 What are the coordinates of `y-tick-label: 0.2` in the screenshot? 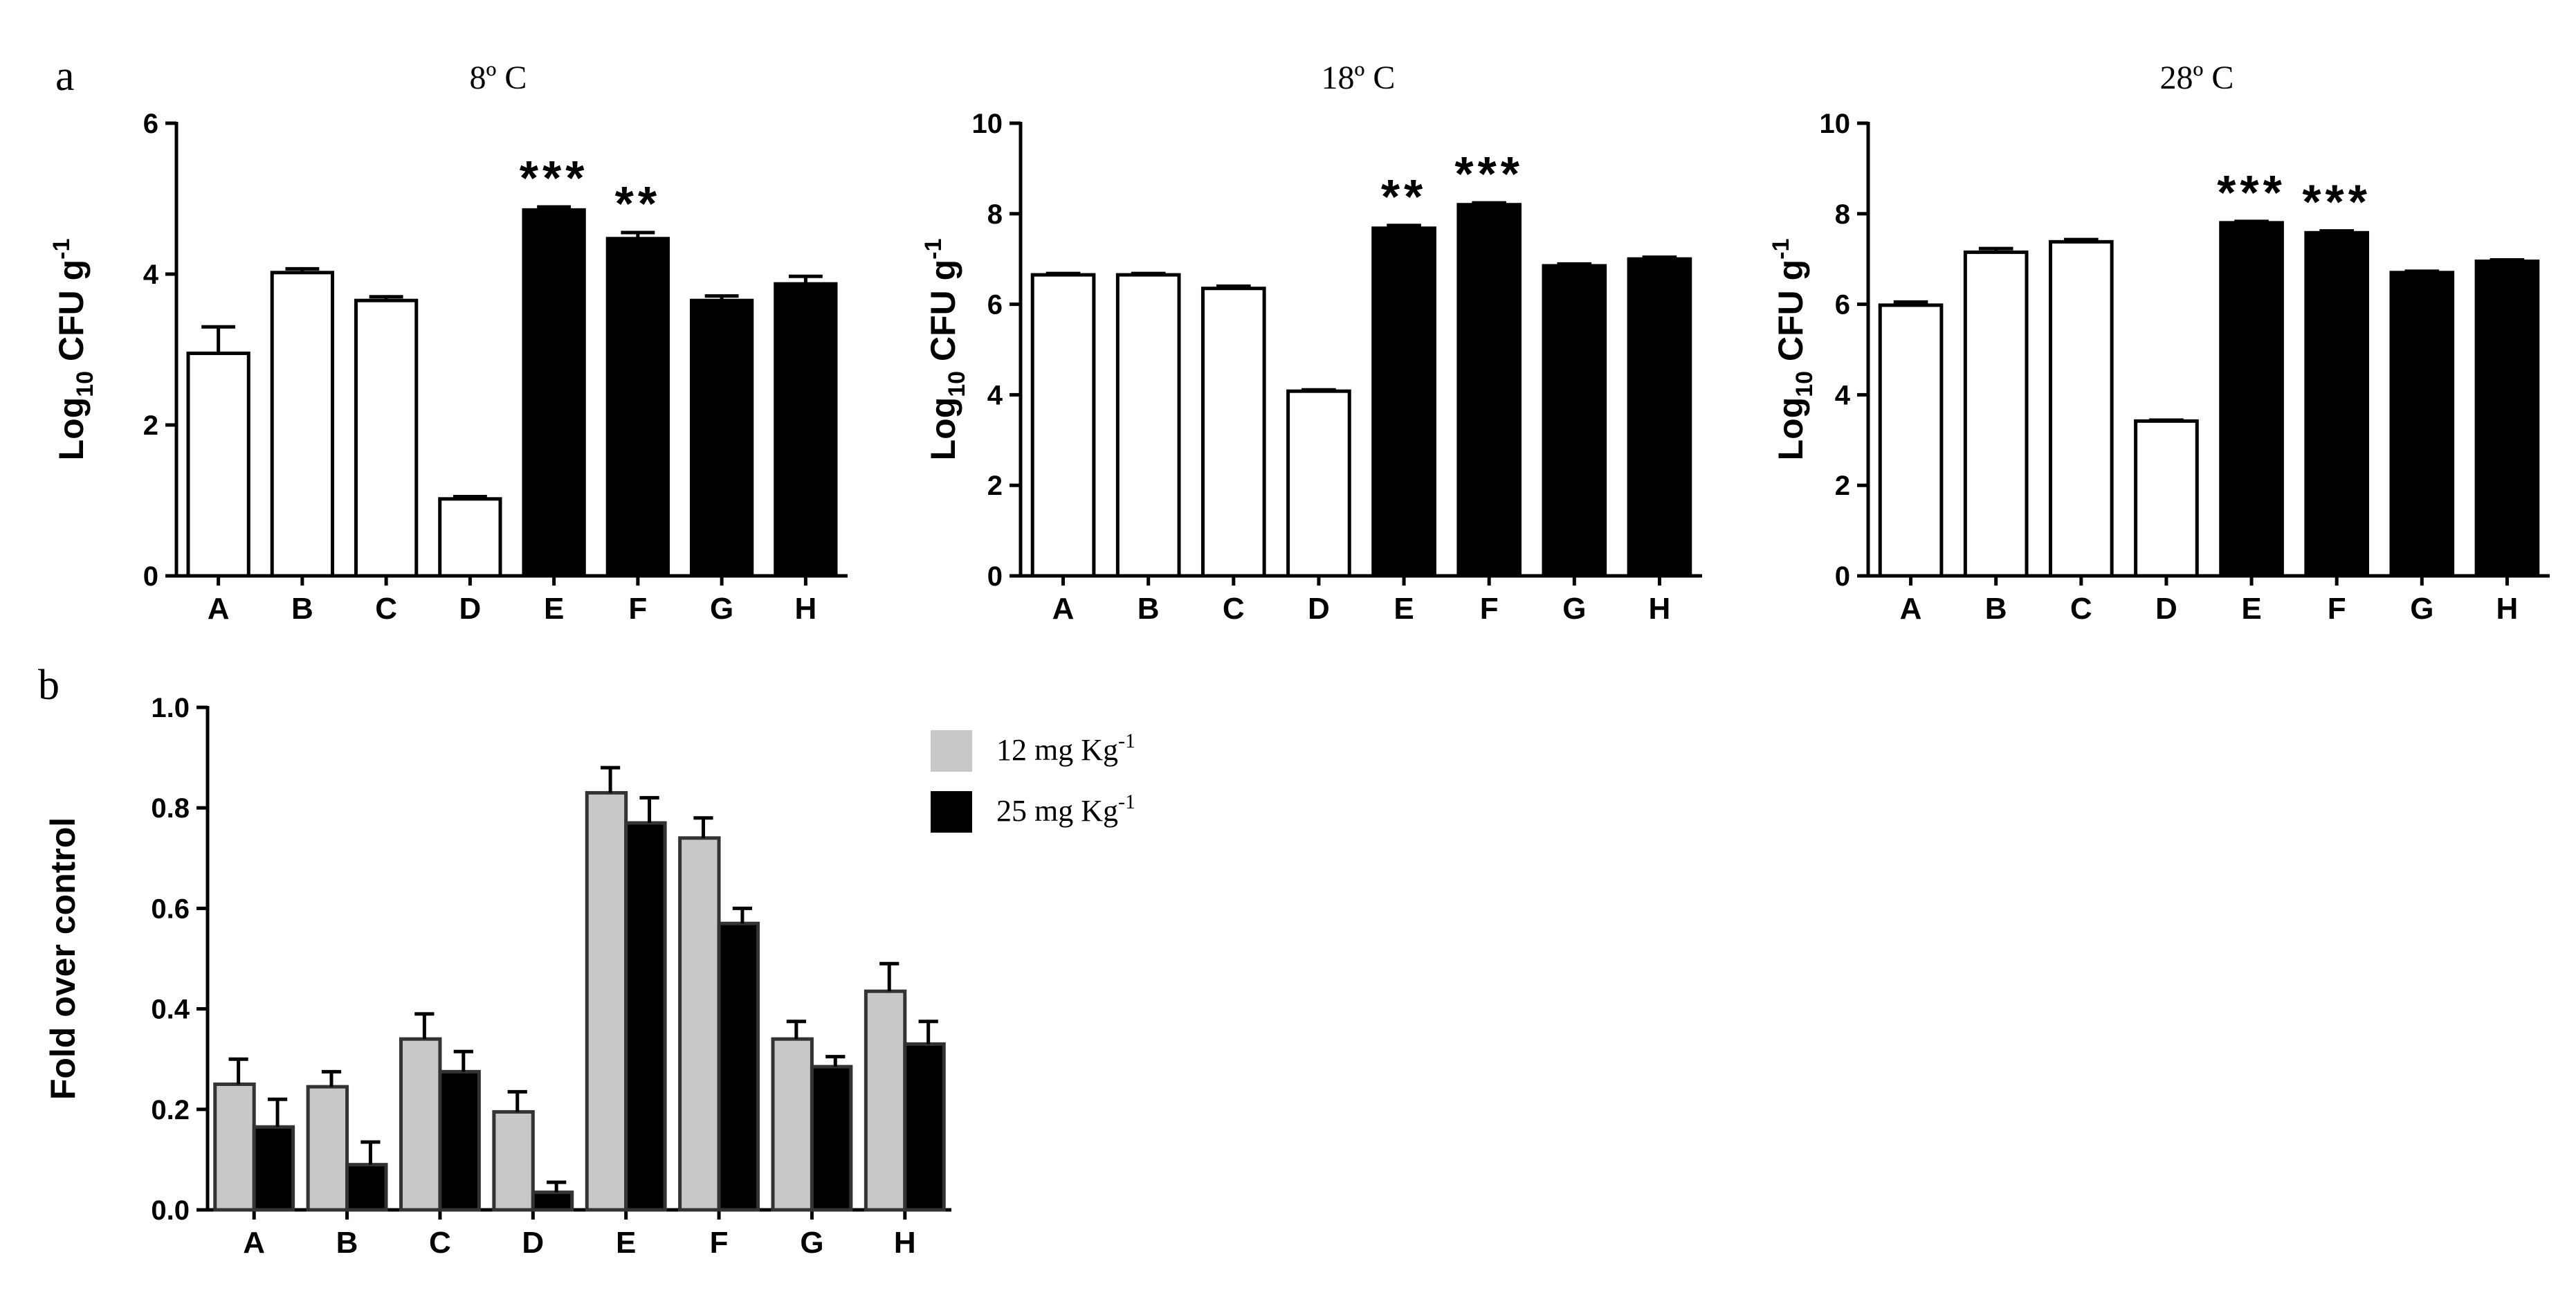 It's located at (171, 1110).